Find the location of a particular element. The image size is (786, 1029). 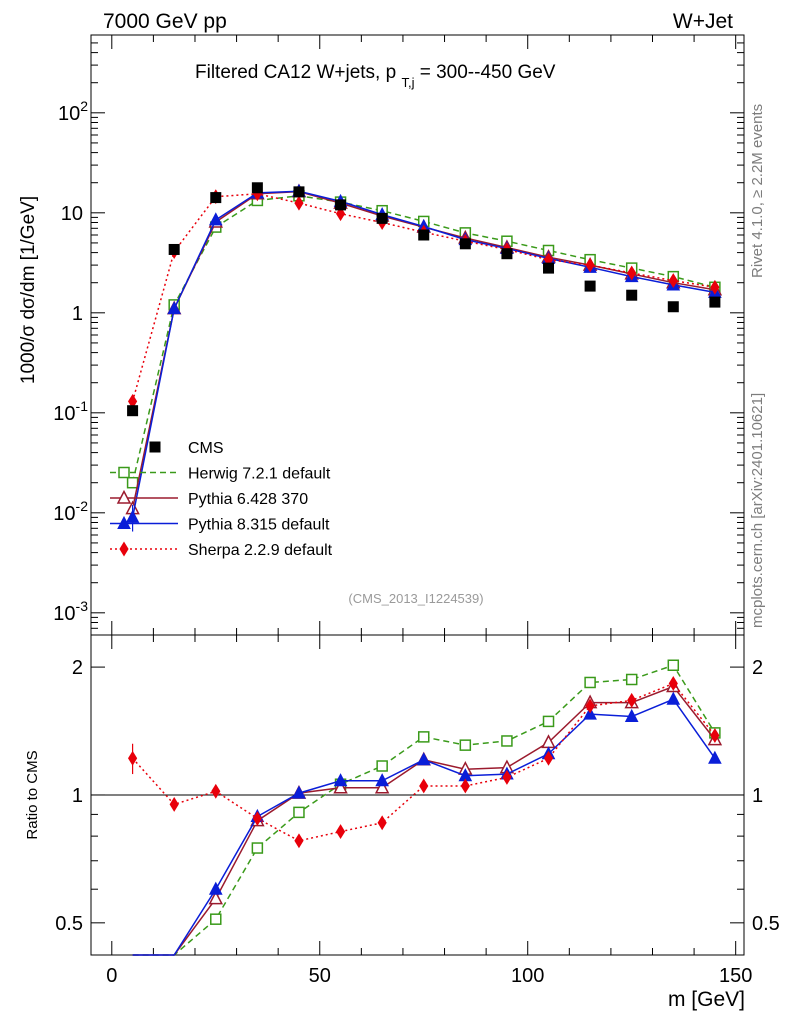

ratio-y-tick-label-left: 0.5 is located at coordinates (69, 924).